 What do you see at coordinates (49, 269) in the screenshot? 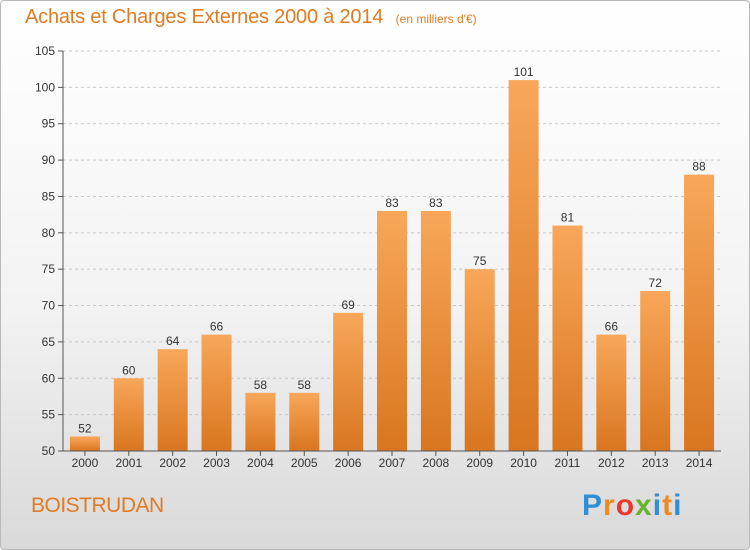
I see `y-tick-label: 75` at bounding box center [49, 269].